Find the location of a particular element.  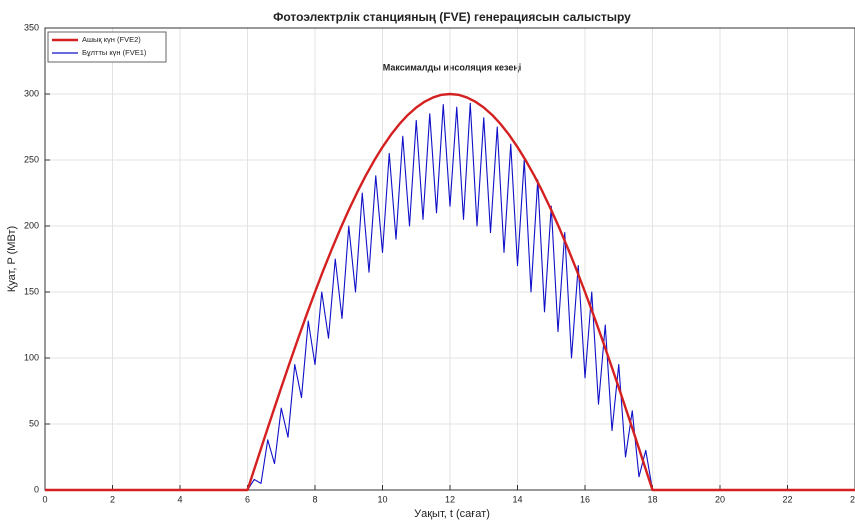

x-tick-label: 14 is located at coordinates (517, 499).